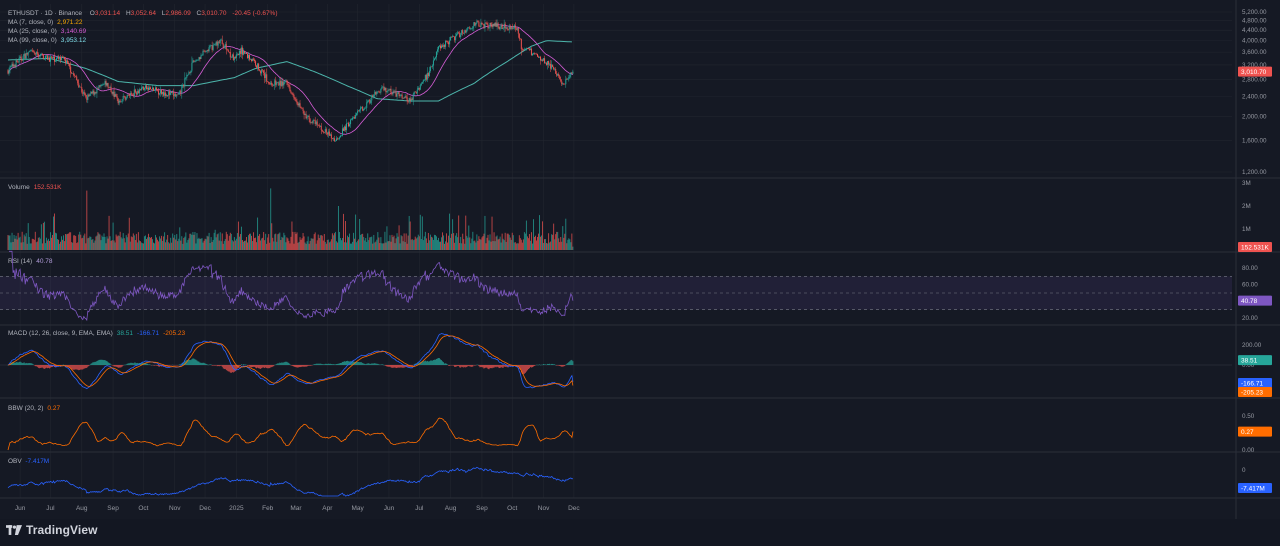 This screenshot has height=546, width=1280. Describe the element at coordinates (290, 481) in the screenshot. I see `obv-pane` at that location.